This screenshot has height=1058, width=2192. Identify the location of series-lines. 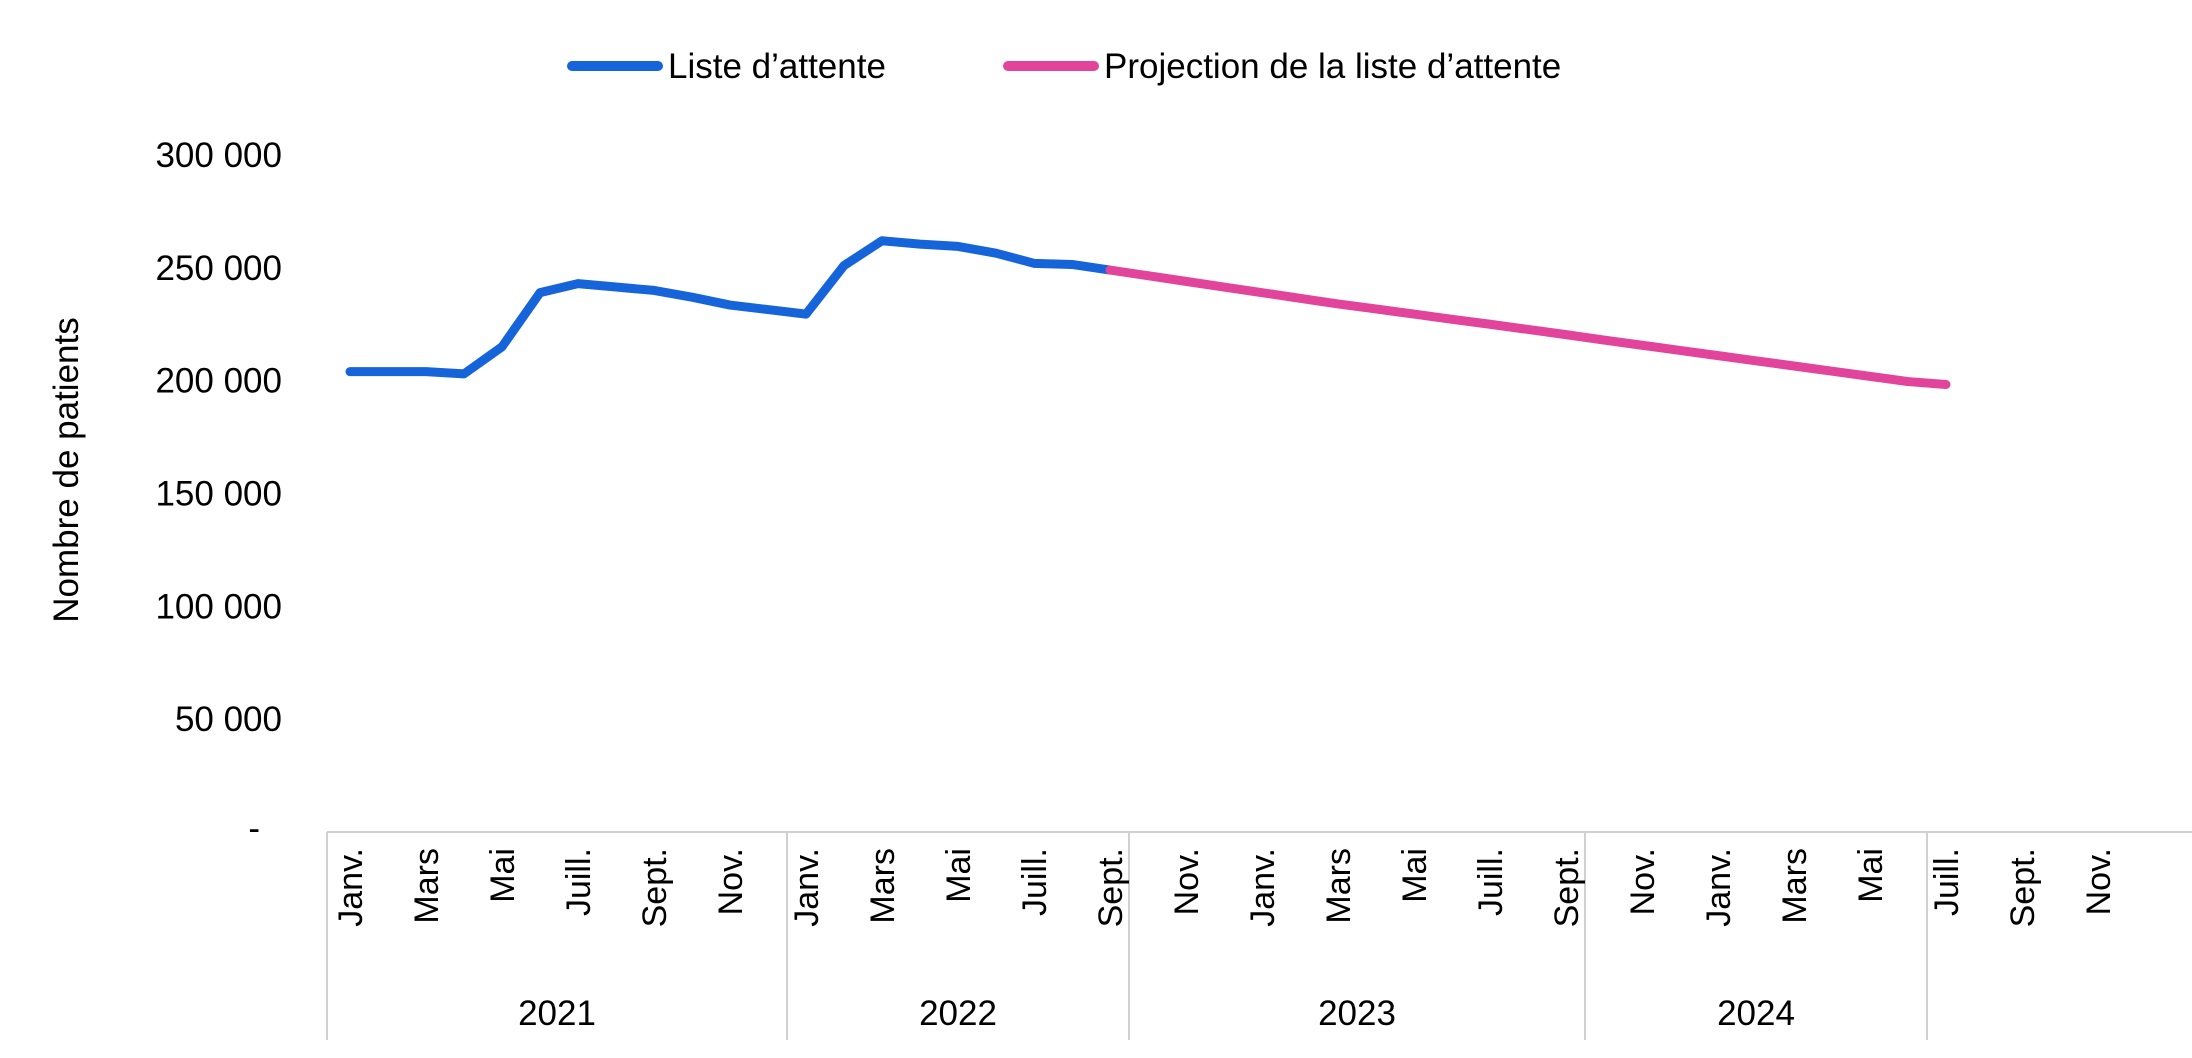
(1148, 313).